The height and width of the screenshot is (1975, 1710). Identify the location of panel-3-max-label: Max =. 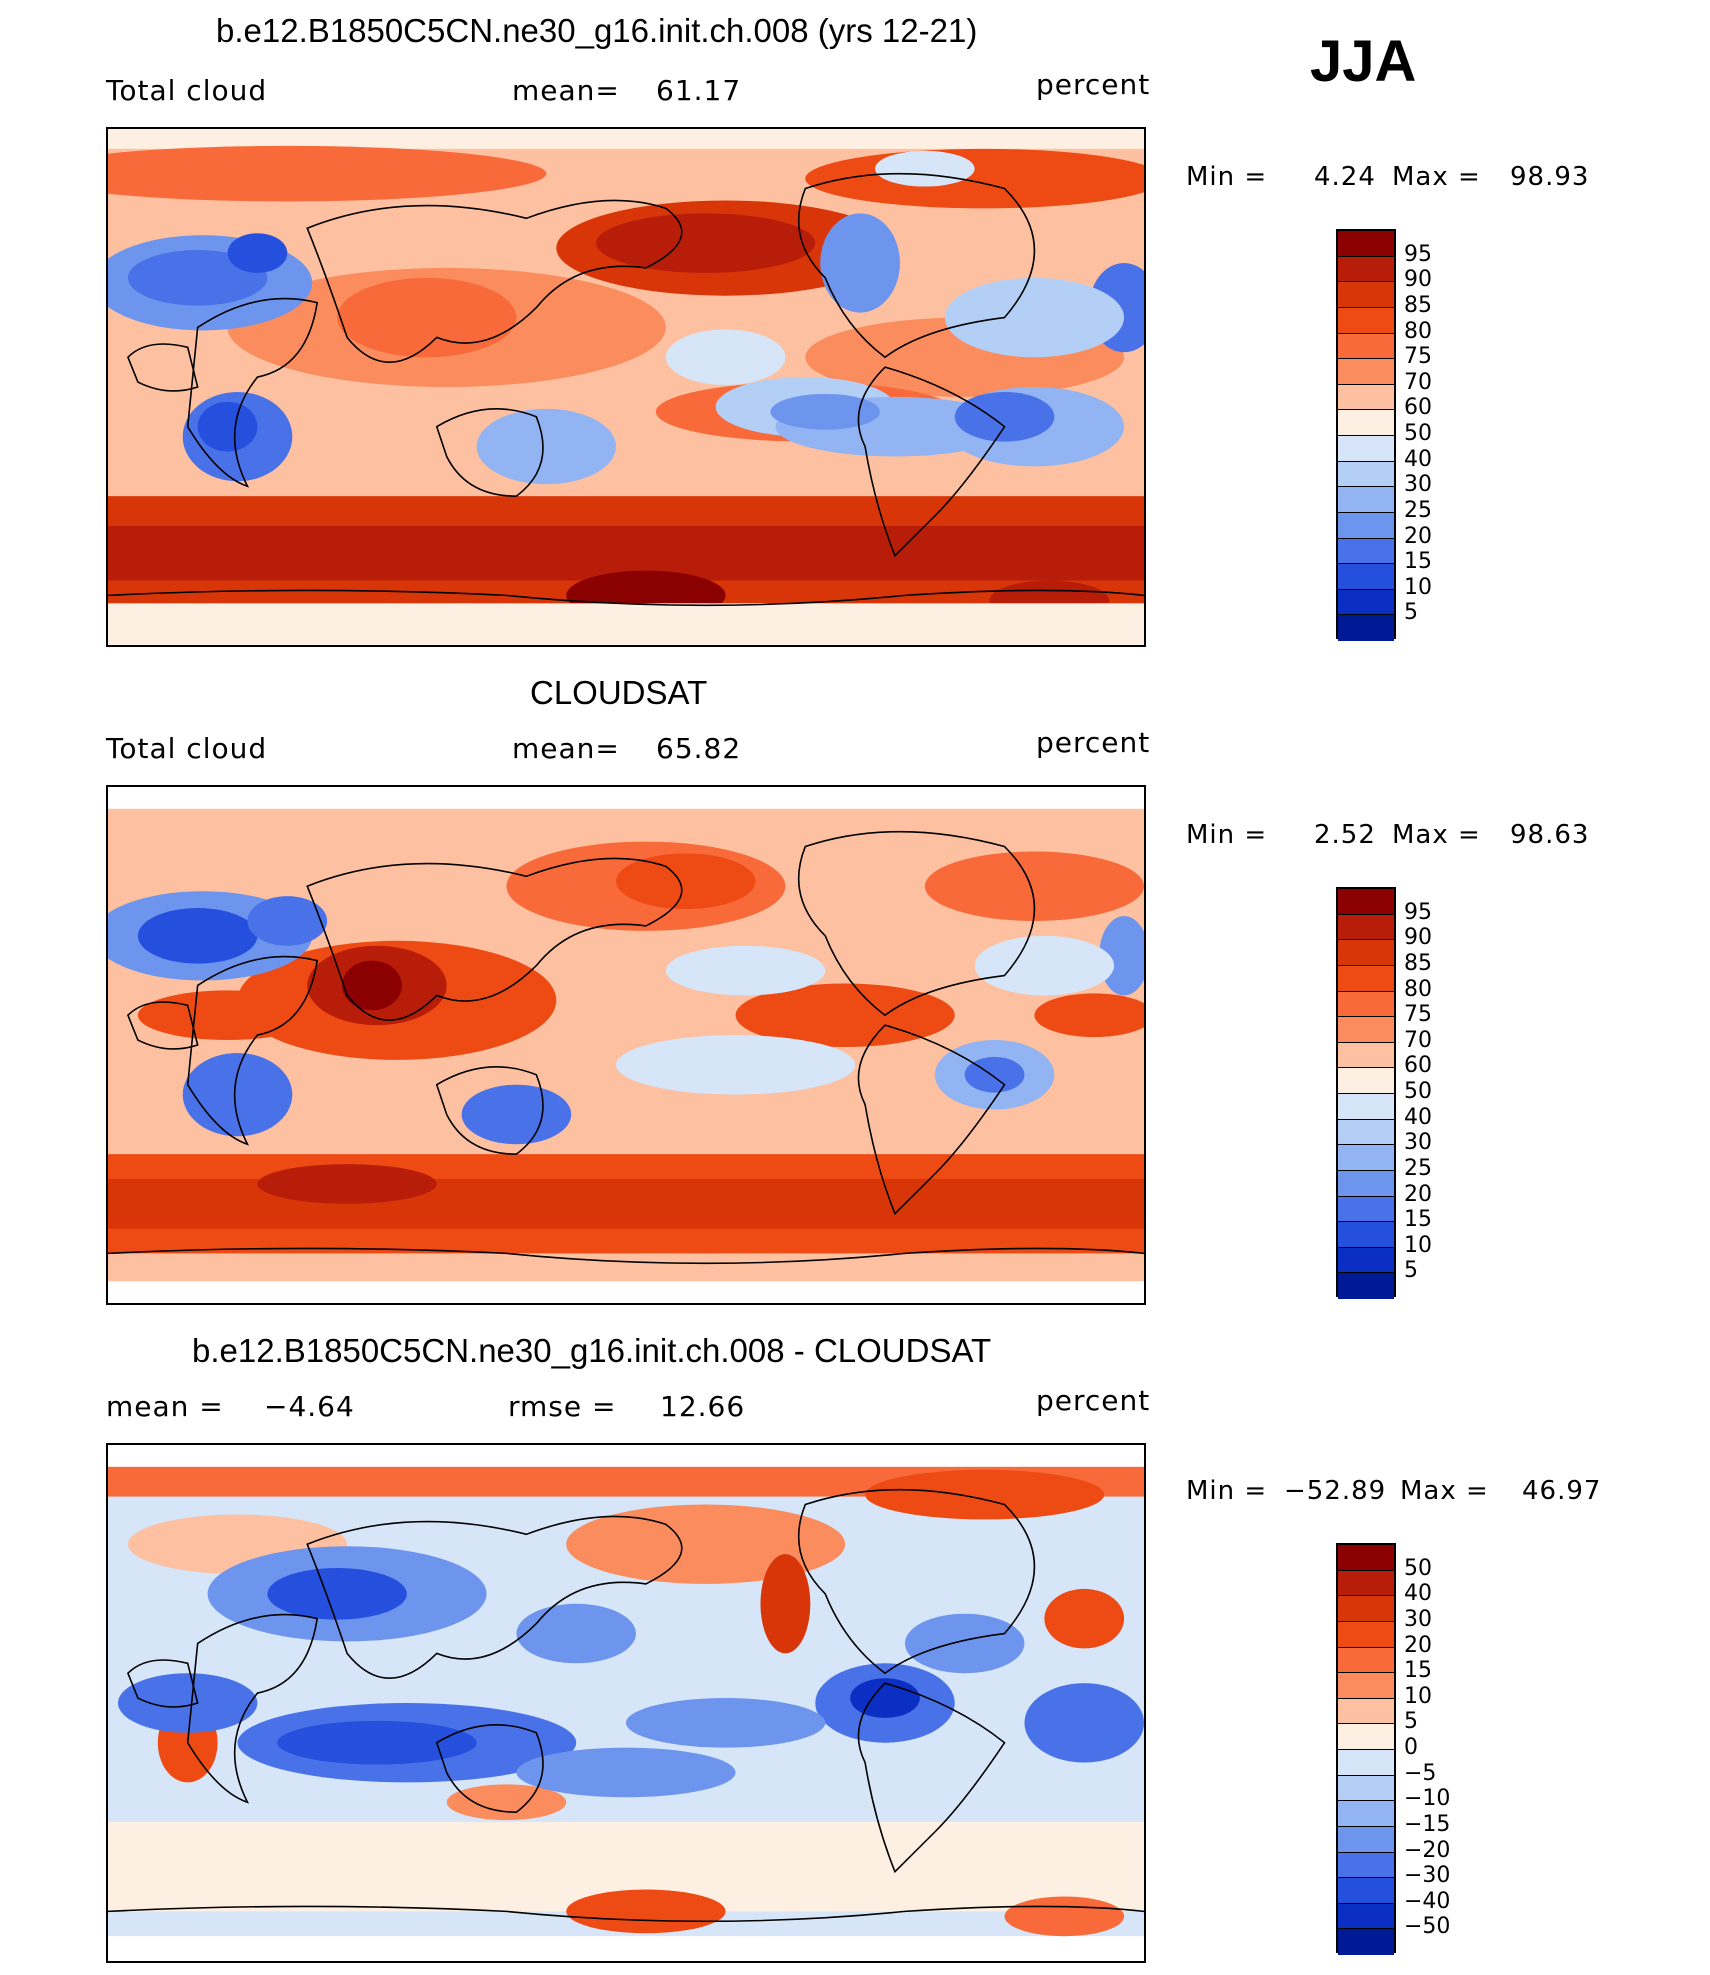
(1444, 1491).